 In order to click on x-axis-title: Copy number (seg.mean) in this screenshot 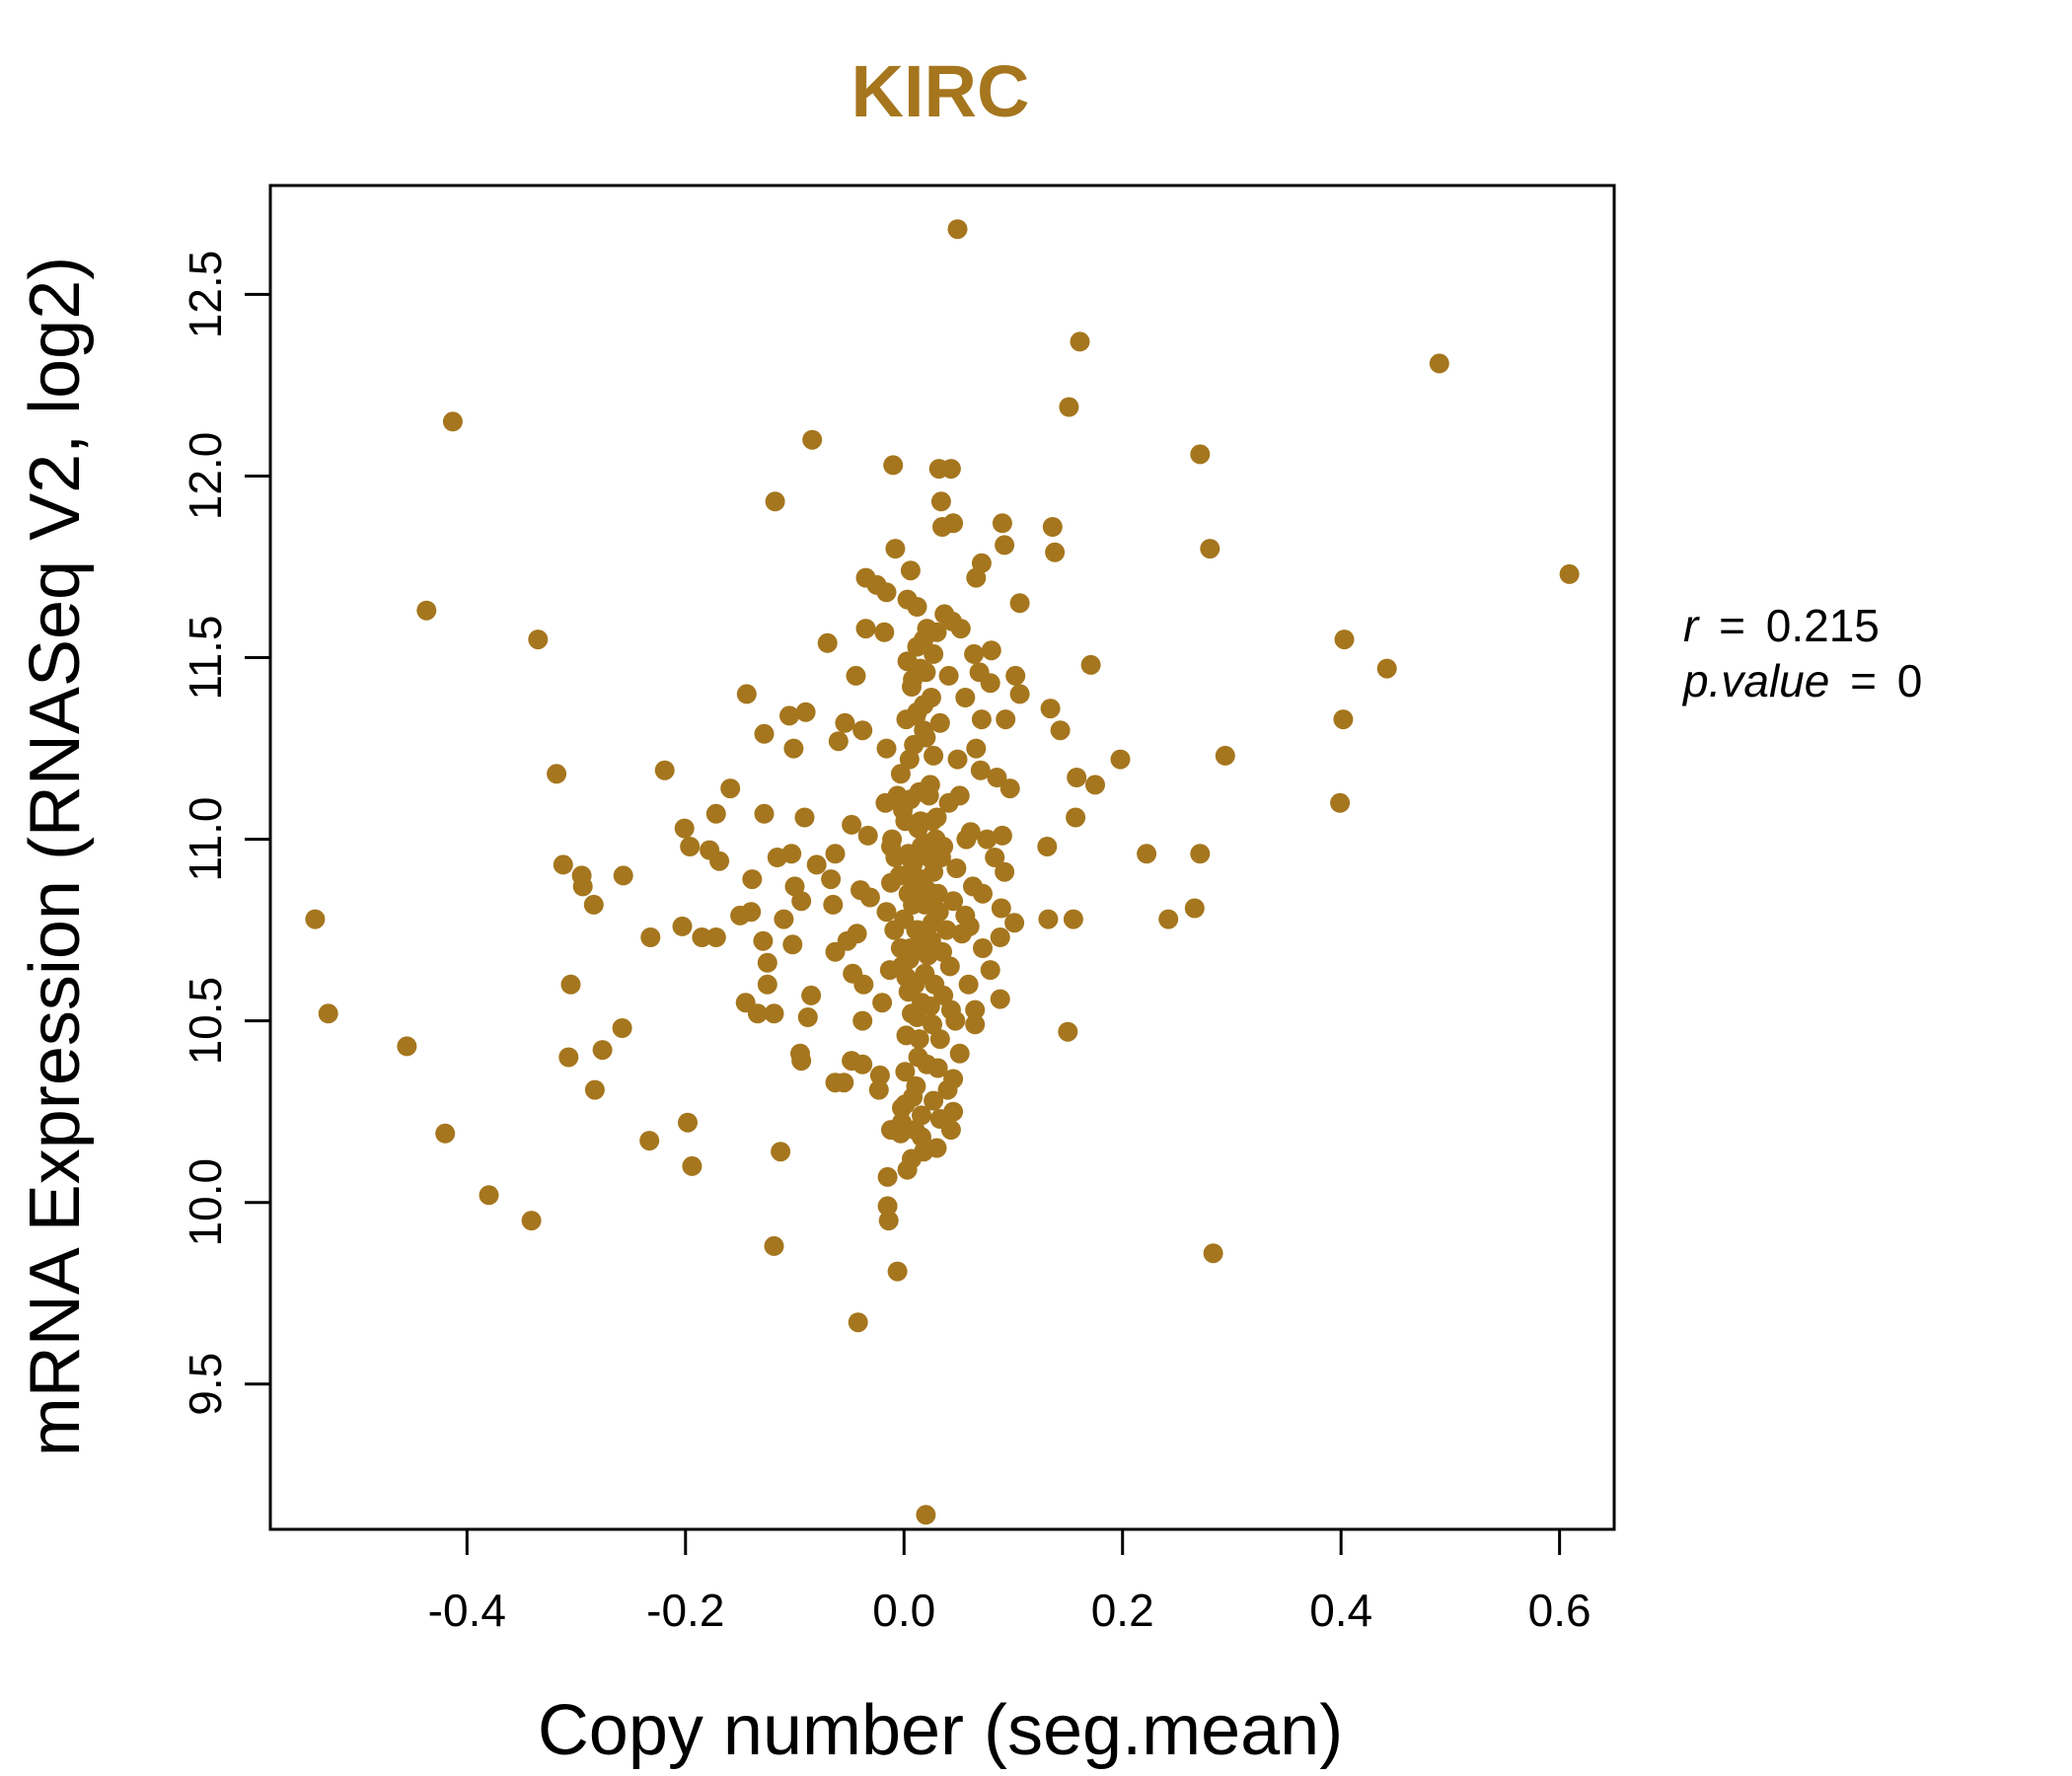, I will do `click(941, 1731)`.